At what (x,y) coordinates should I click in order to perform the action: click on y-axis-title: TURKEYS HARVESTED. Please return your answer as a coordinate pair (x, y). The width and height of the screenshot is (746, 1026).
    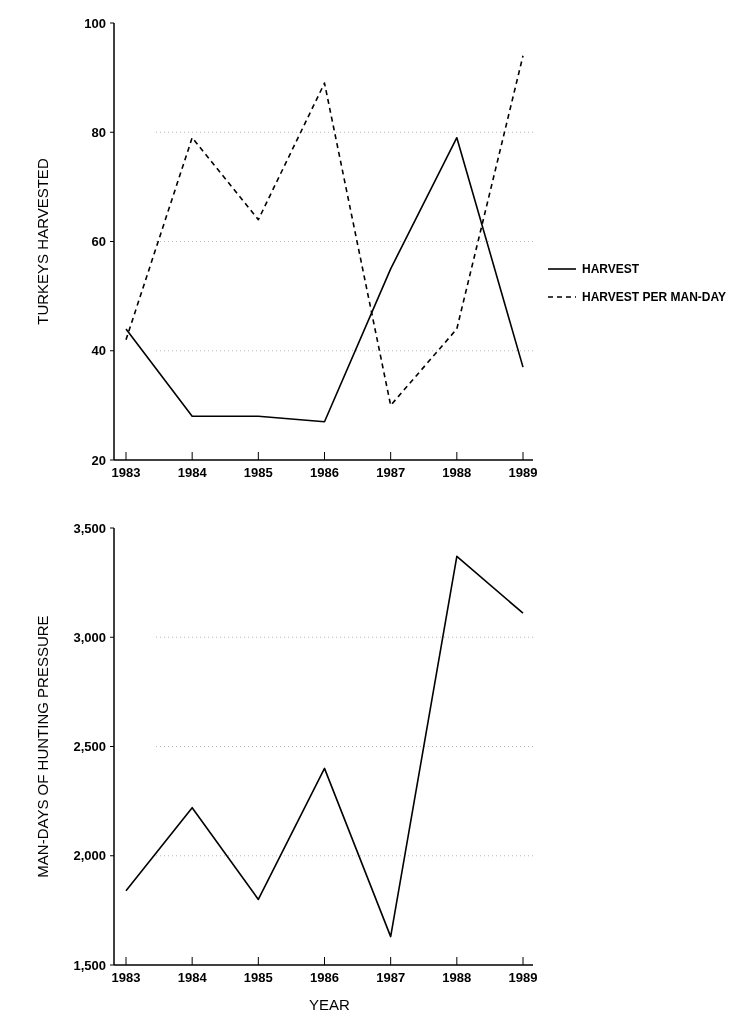
    Looking at the image, I should click on (42, 241).